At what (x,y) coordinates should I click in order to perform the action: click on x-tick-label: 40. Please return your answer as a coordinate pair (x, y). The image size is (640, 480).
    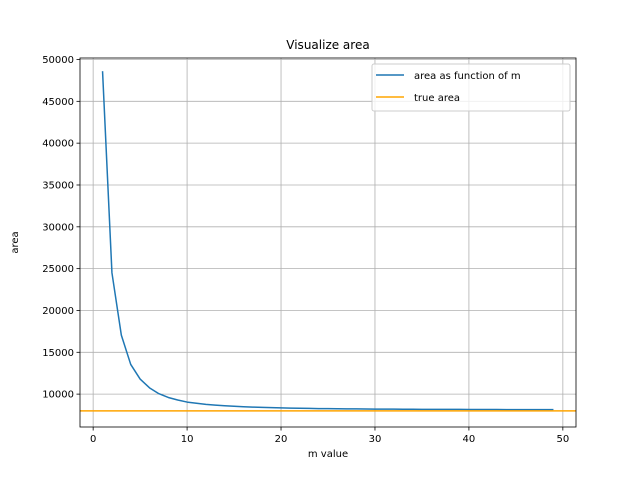
    Looking at the image, I should click on (469, 439).